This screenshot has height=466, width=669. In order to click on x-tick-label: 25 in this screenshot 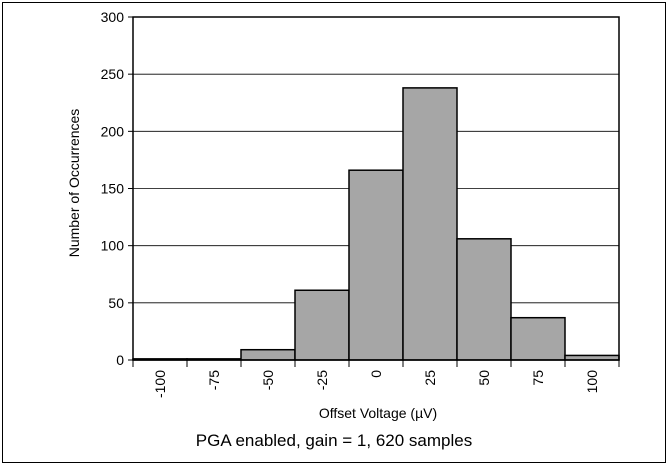, I will do `click(430, 378)`.